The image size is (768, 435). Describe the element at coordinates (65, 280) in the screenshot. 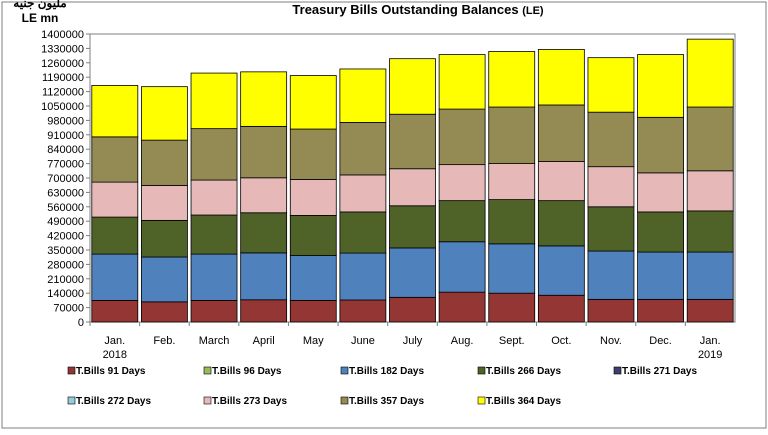

I see `y-tick-label: 210000` at that location.